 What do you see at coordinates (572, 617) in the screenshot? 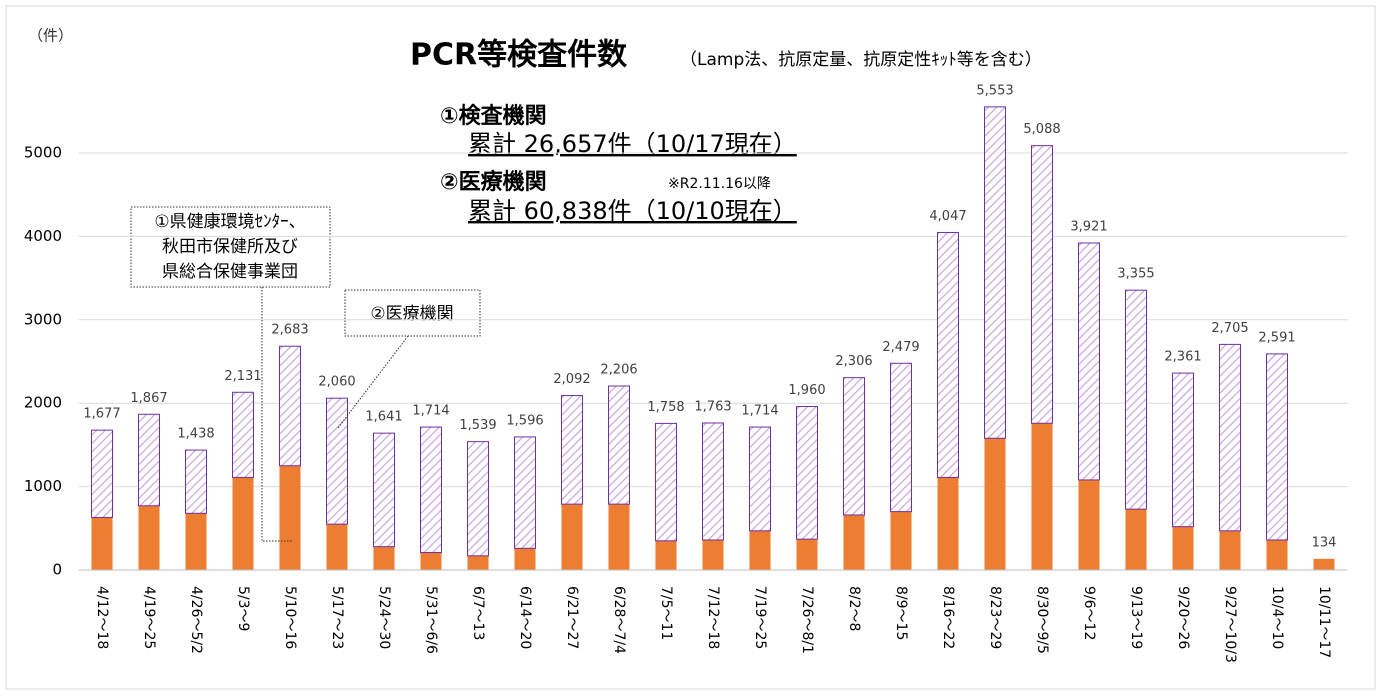
I see `x-tick-label: 6/21～27` at bounding box center [572, 617].